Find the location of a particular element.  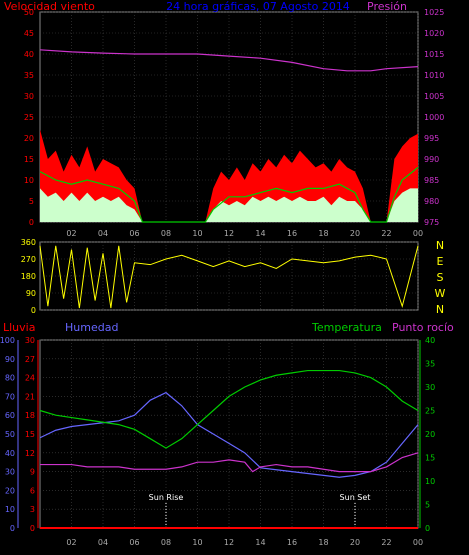

pressure-y-ticks: 975 980 985 990 995 1000 1005 1010 1015 1020 1025 is located at coordinates (434, 117).